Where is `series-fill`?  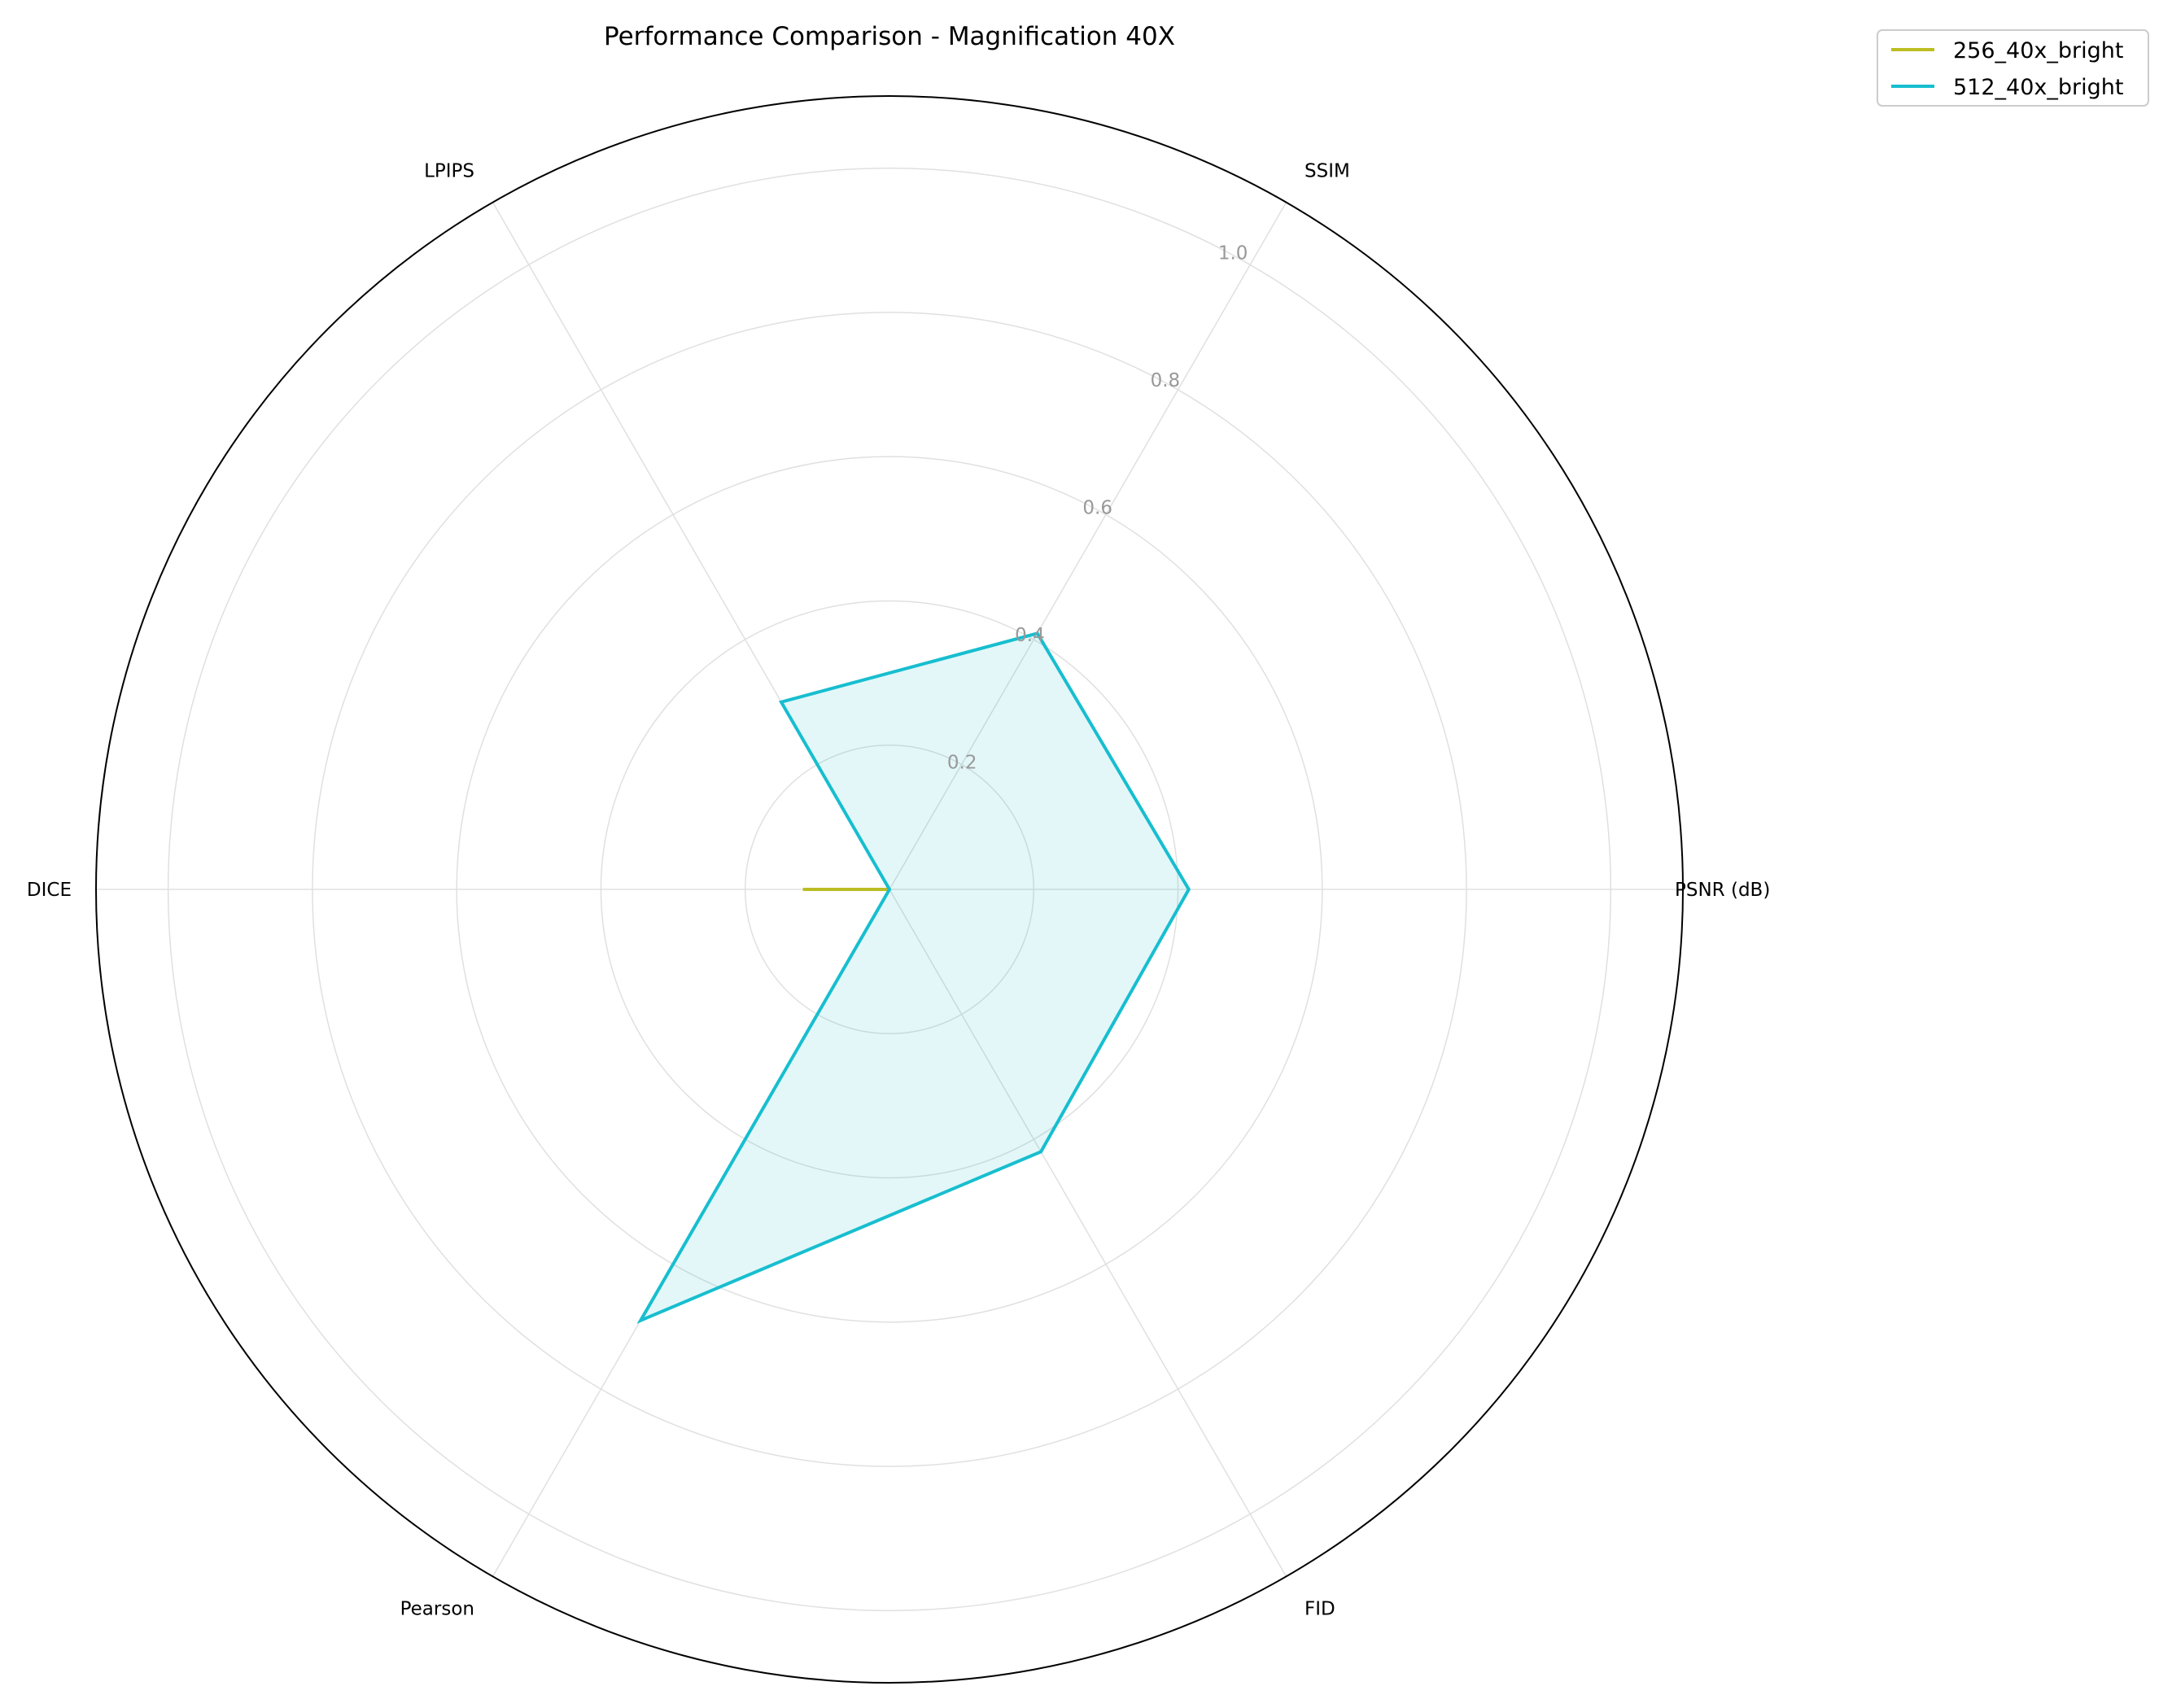 series-fill is located at coordinates (915, 977).